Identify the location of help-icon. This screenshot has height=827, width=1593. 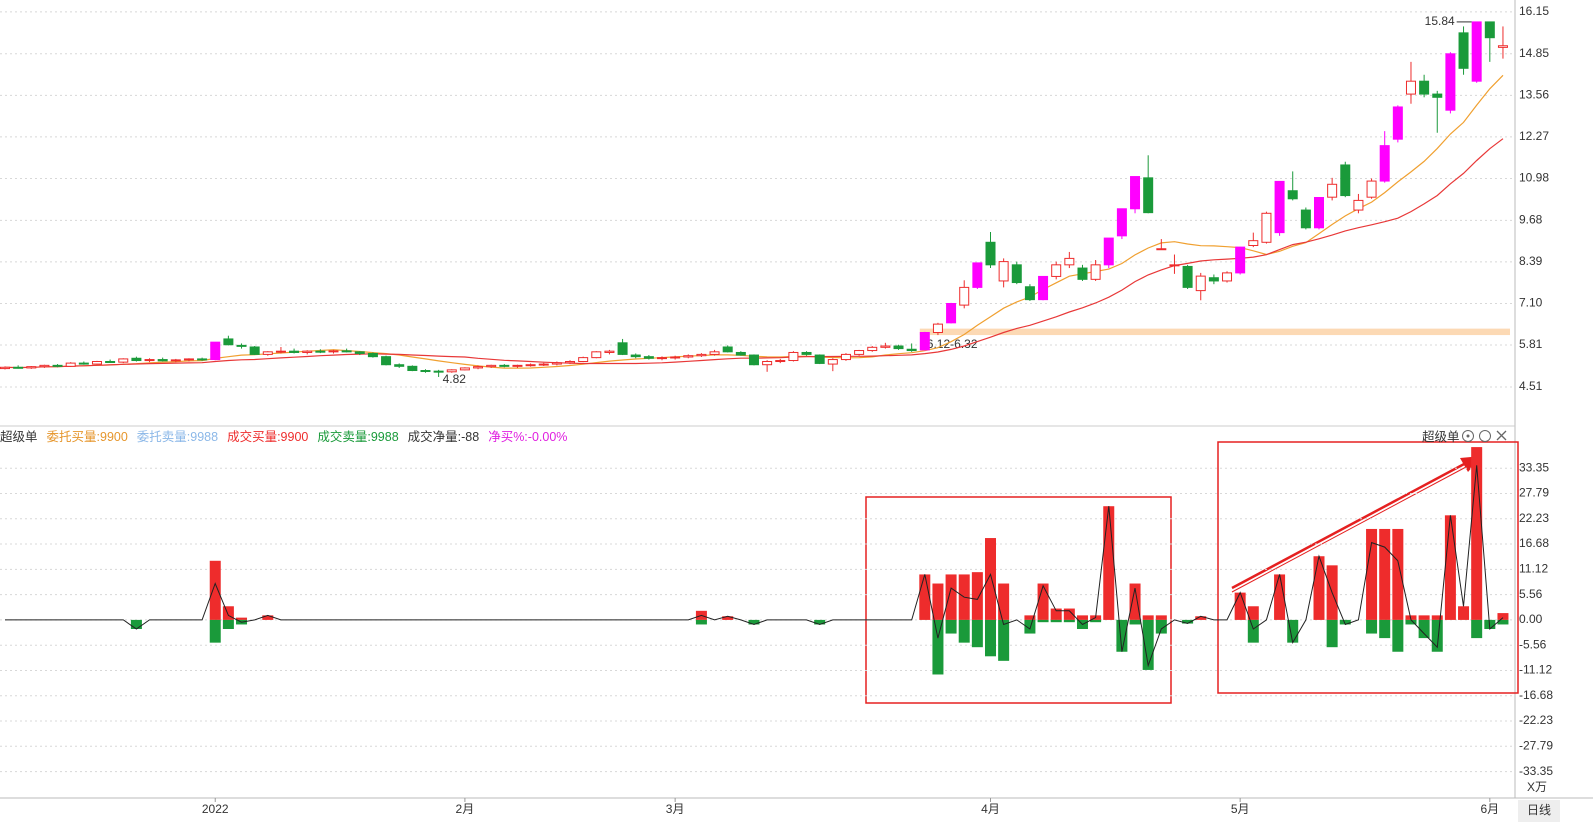
(1484, 435).